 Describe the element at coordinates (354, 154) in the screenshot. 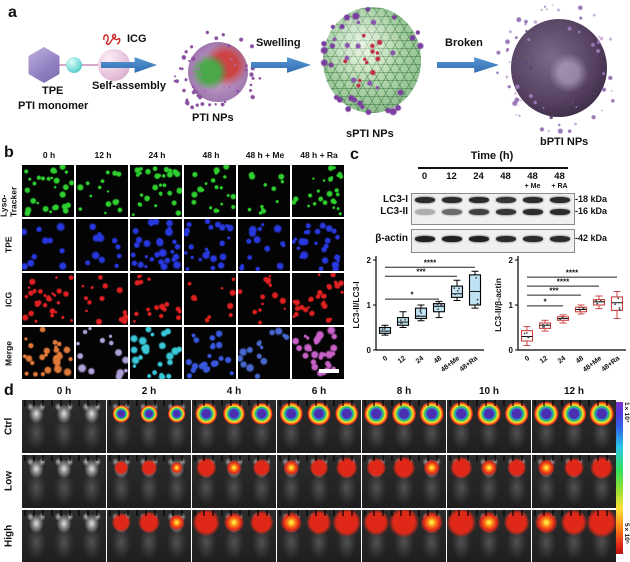

I see `panel-c-label: c` at that location.